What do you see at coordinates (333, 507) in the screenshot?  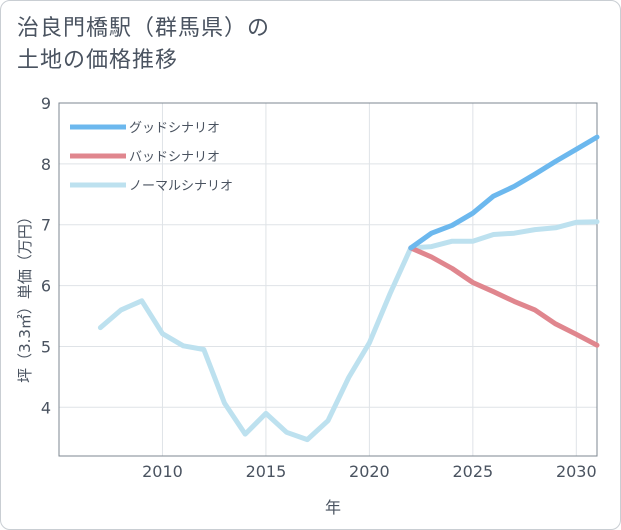 I see `x-axis-label: 年` at bounding box center [333, 507].